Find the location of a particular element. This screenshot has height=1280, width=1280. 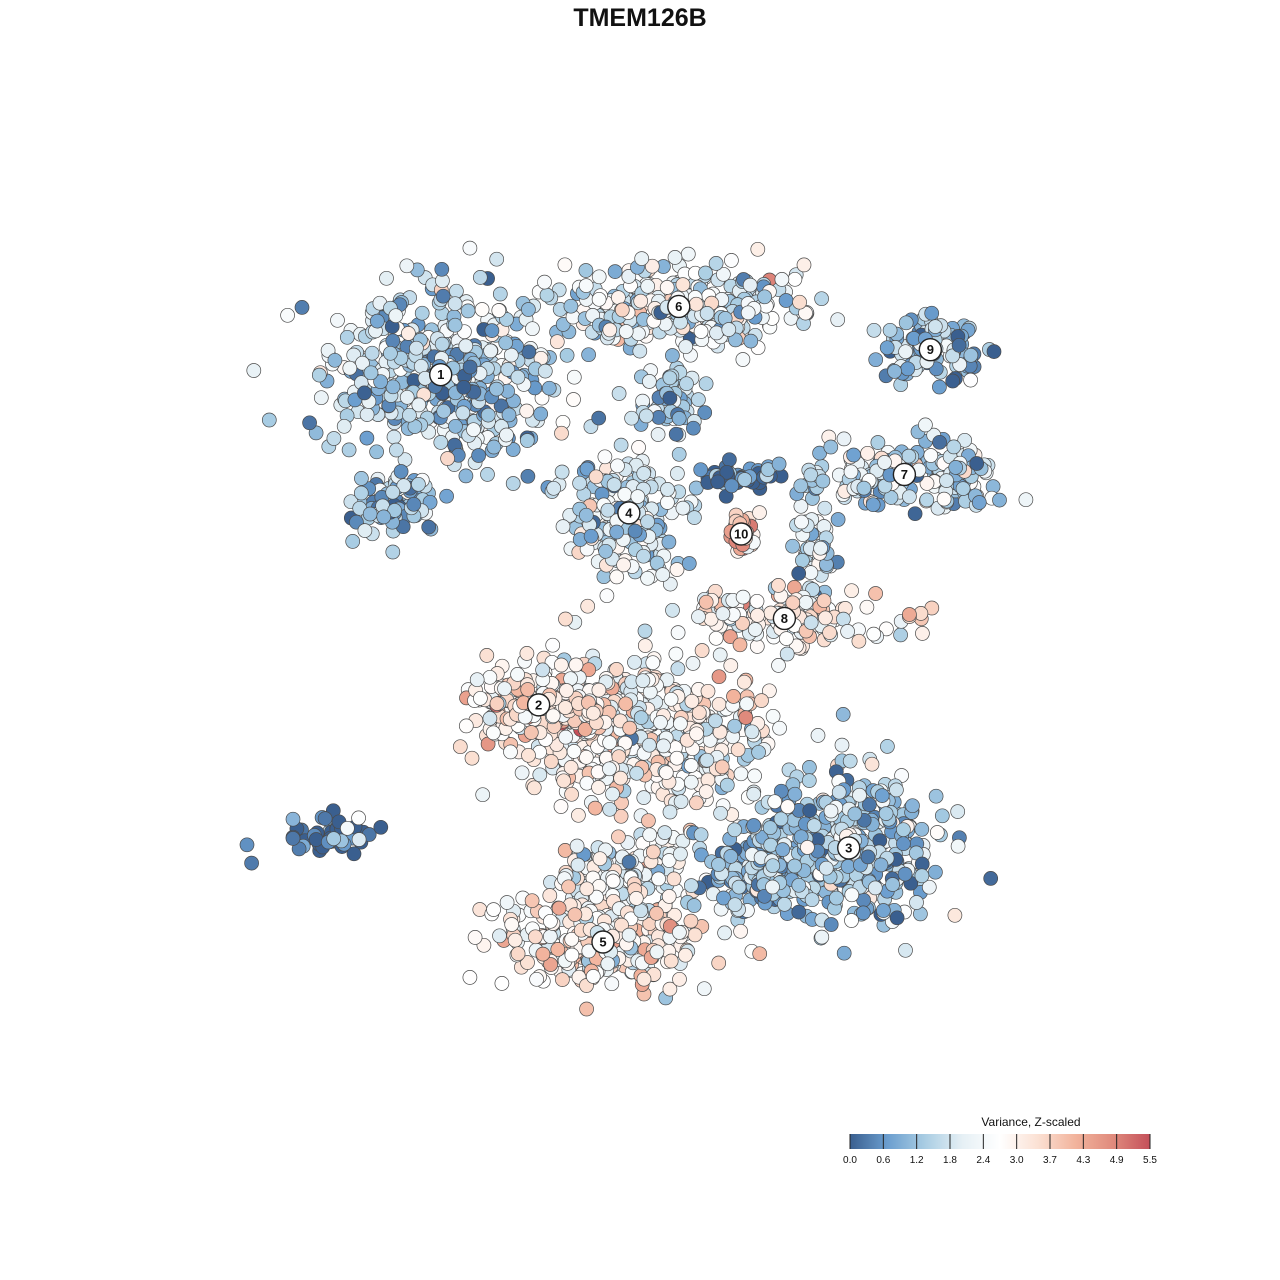

legend-tick-label: 0.6 is located at coordinates (883, 1160).